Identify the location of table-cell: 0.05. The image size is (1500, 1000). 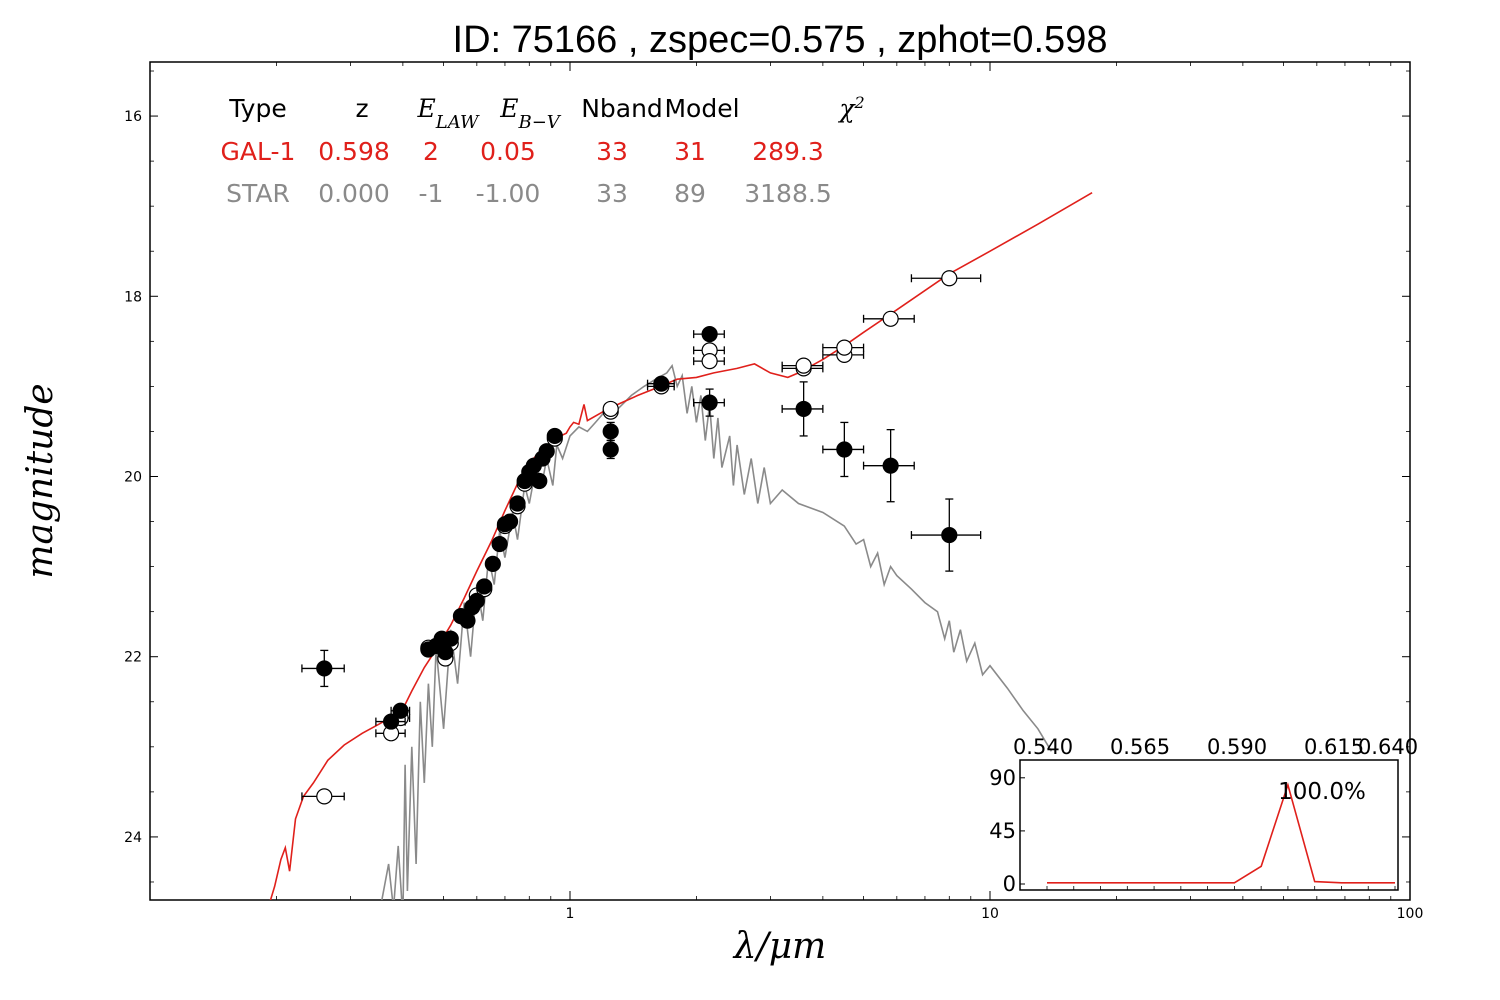
(508, 151).